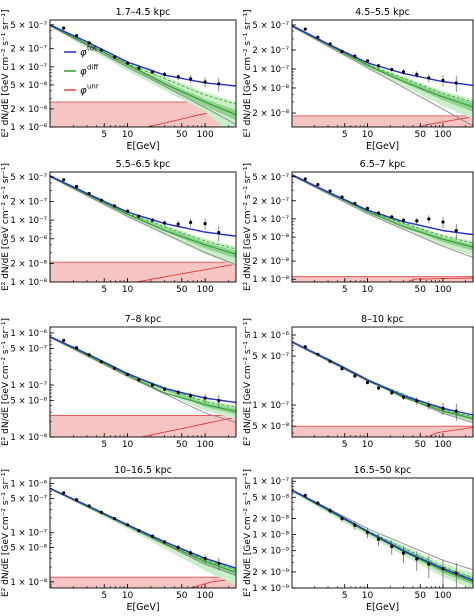 The height and width of the screenshot is (616, 474). I want to click on y-tick-label: 1 × 10⁻⁸, so click(28, 583).